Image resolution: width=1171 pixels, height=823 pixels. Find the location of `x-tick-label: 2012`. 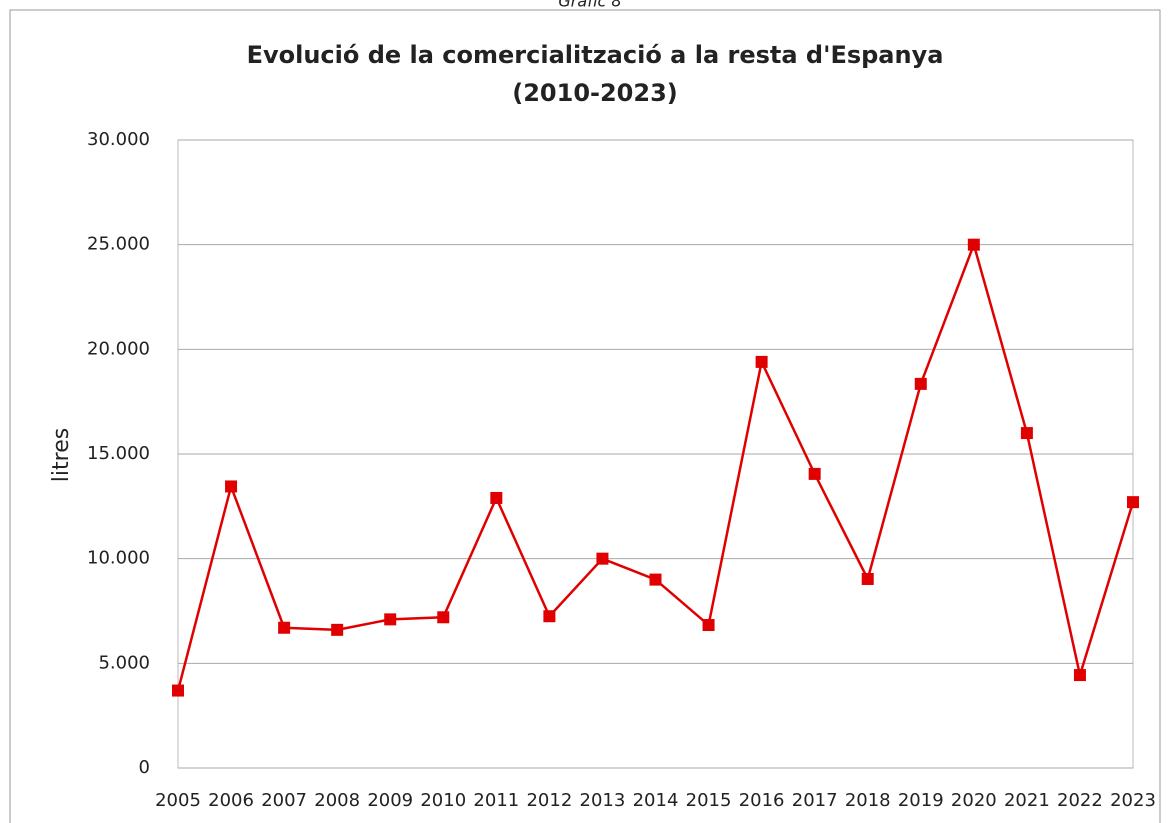

x-tick-label: 2012 is located at coordinates (549, 800).